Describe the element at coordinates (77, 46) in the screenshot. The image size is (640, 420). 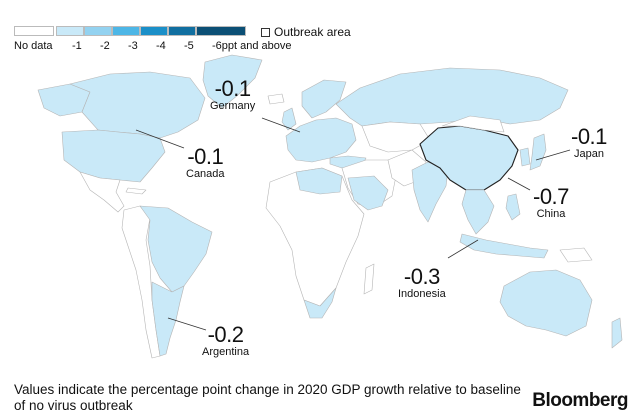
I see `legend-label-minus-1: -1` at that location.